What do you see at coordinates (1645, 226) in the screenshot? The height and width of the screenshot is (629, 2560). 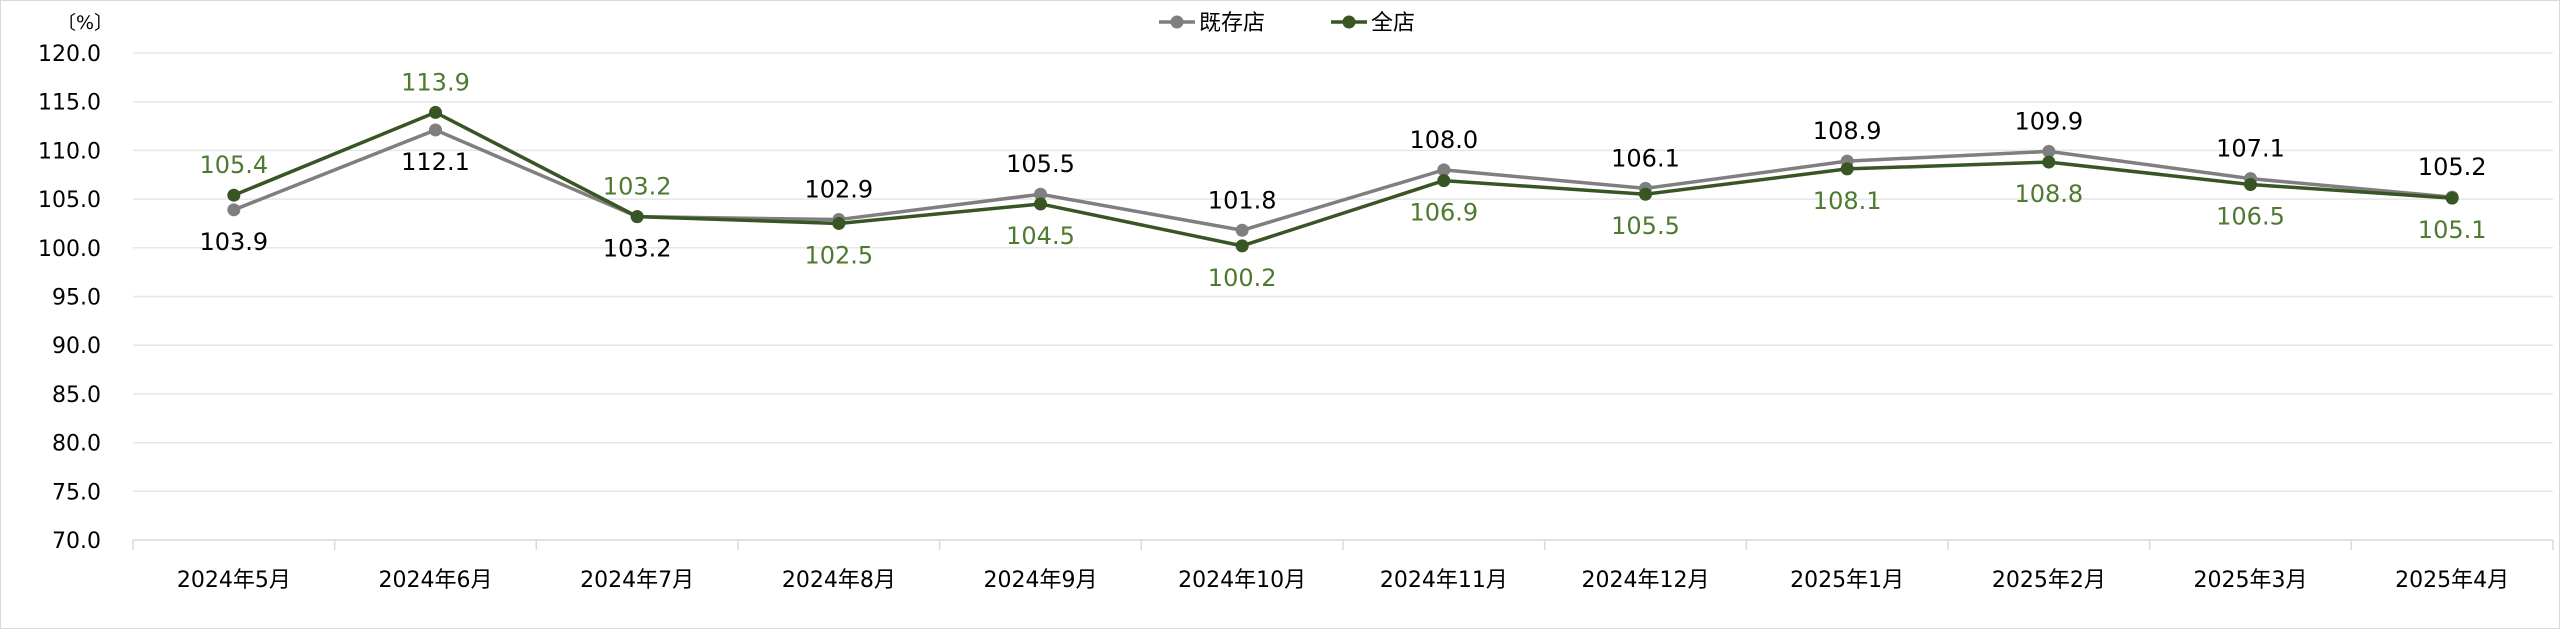 I see `data-label-all-stores: 105.5` at bounding box center [1645, 226].